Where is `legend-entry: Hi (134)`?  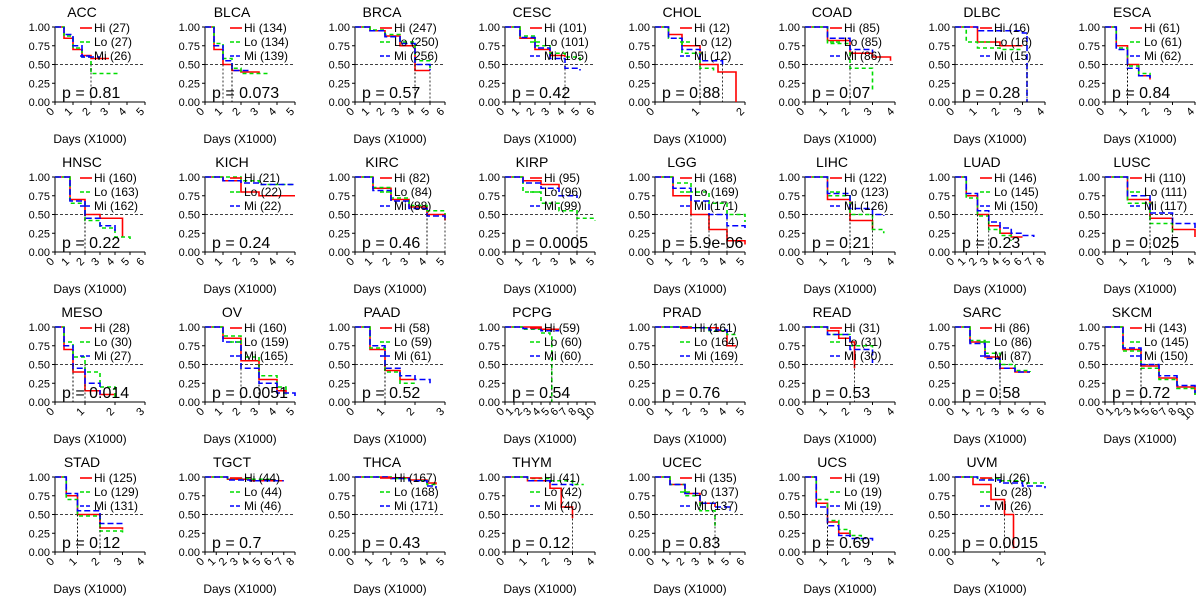
legend-entry: Hi (134) is located at coordinates (265, 28).